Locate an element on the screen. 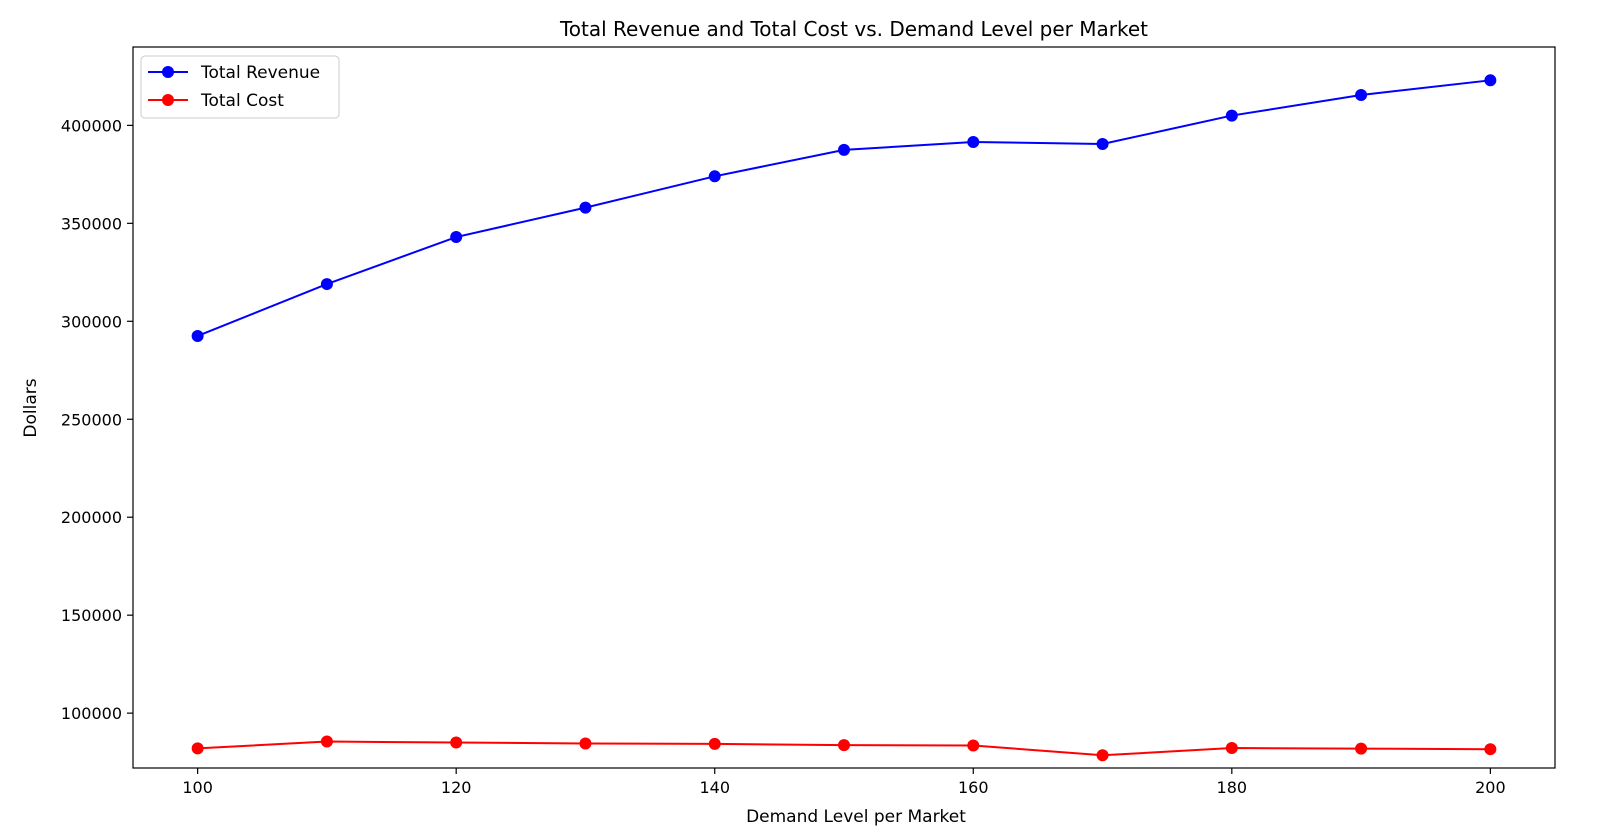  y-tick-label: 150000 is located at coordinates (91, 615).